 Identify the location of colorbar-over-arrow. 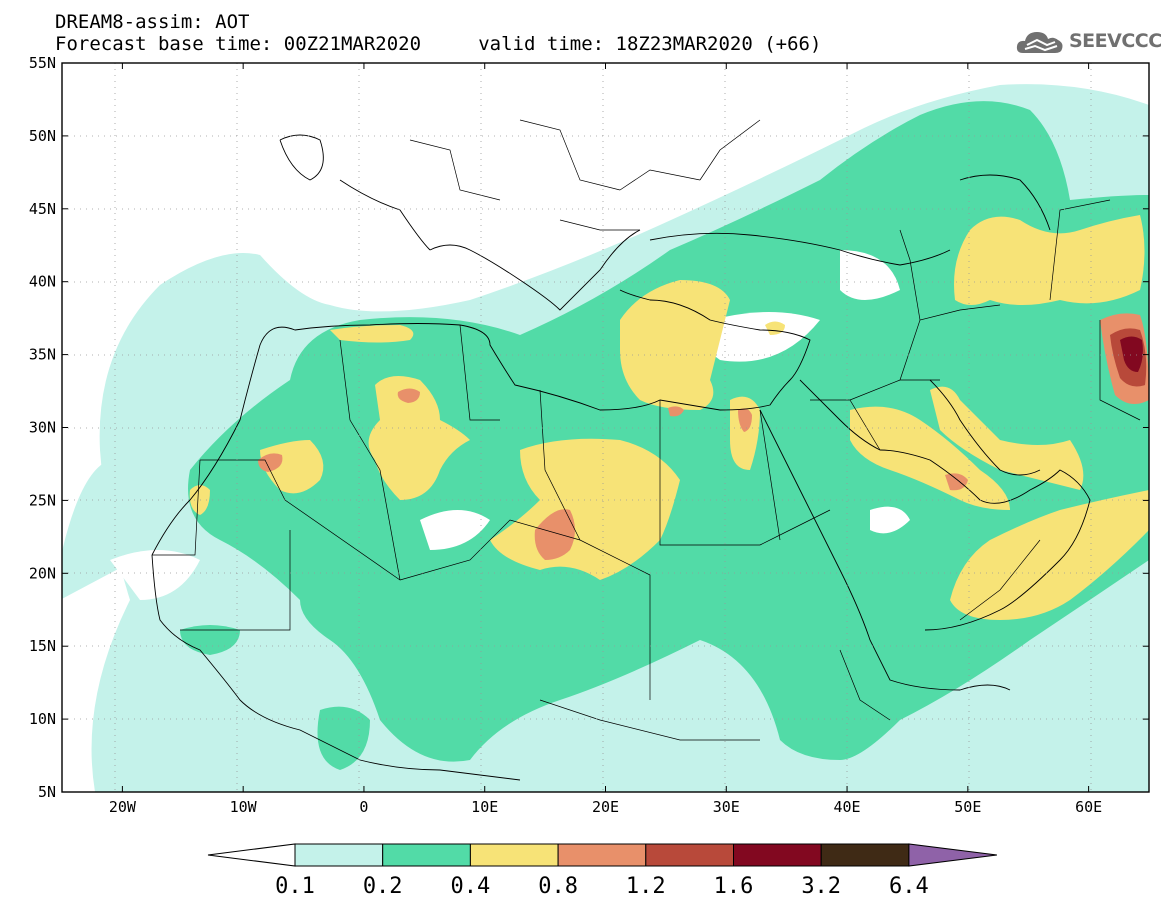
(952, 855).